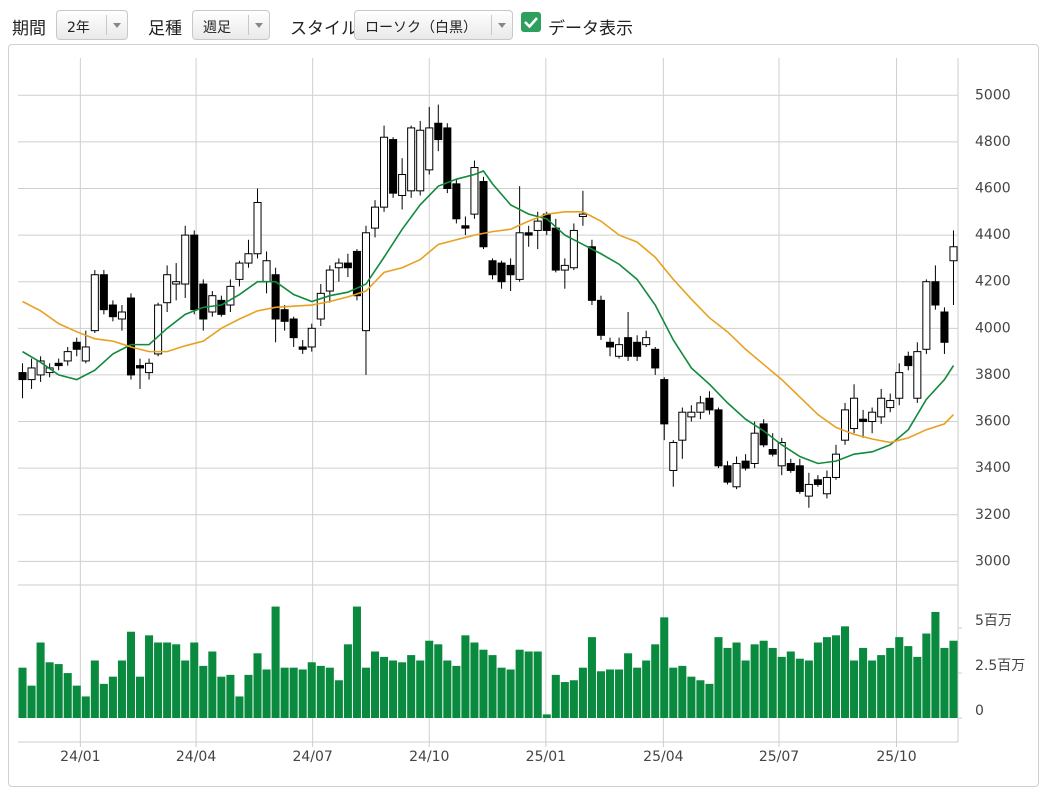 Image resolution: width=1045 pixels, height=792 pixels. I want to click on check-mark, so click(531, 23).